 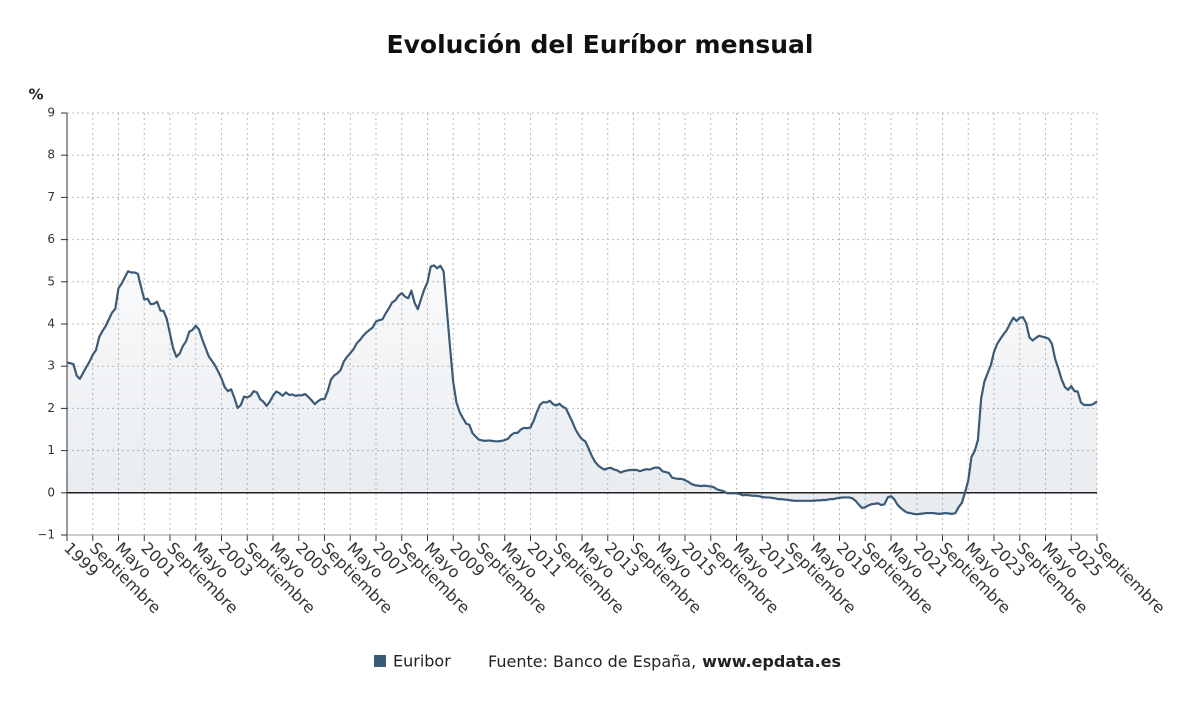 I want to click on y-tick-label: 5, so click(x=51, y=281).